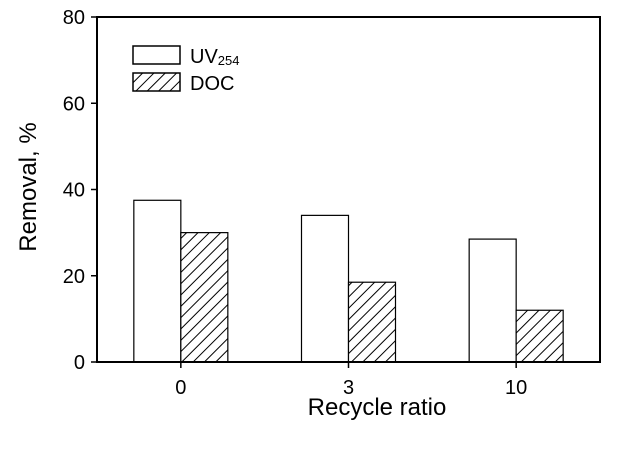 The height and width of the screenshot is (450, 625). I want to click on legend-swatch-doc, so click(156, 82).